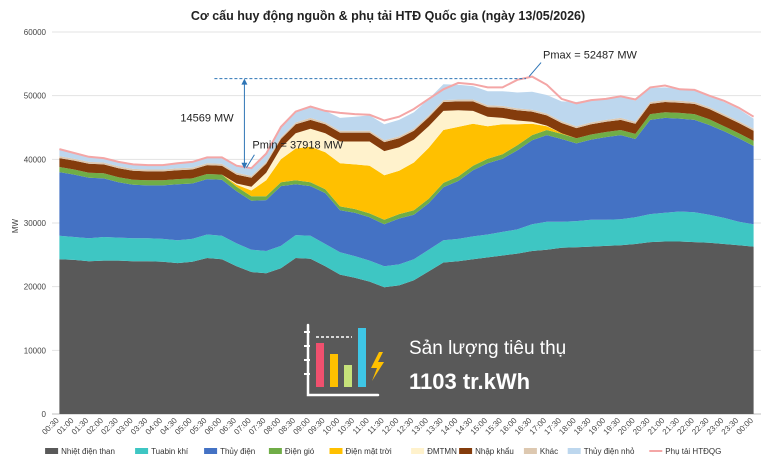 The width and height of the screenshot is (777, 466). What do you see at coordinates (244, 165) in the screenshot?
I see `range-arrow-head-bottom` at bounding box center [244, 165].